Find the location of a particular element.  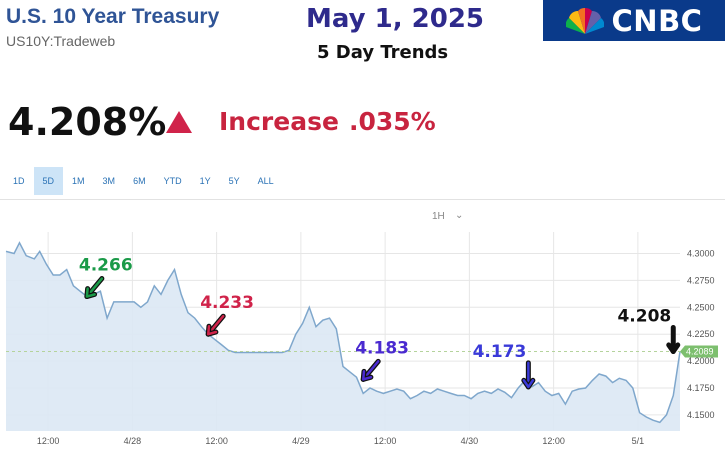

tab-3m: 3M is located at coordinates (109, 181).